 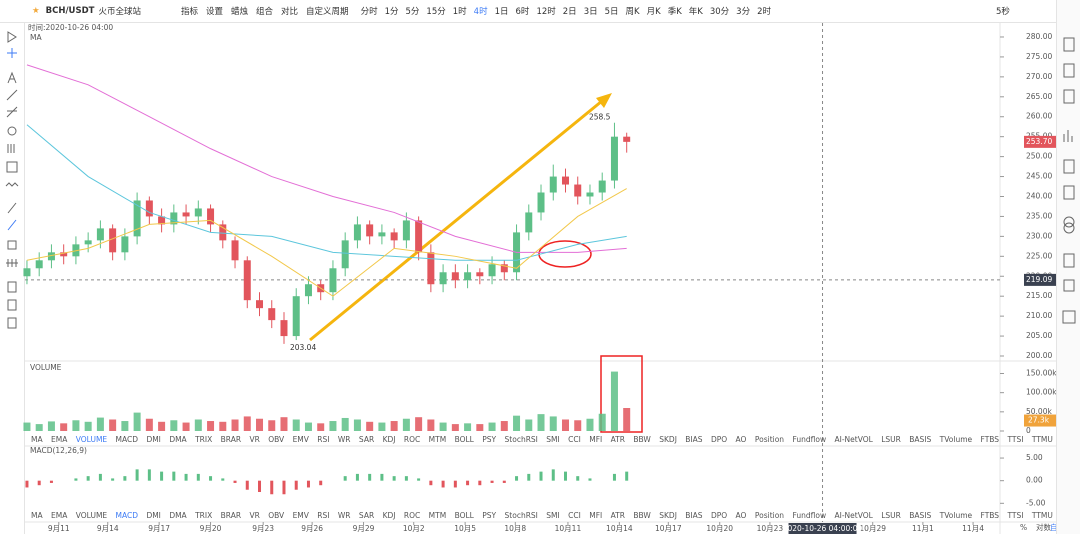 I want to click on indicator-tab: AI-NetVOL, so click(x=853, y=515).